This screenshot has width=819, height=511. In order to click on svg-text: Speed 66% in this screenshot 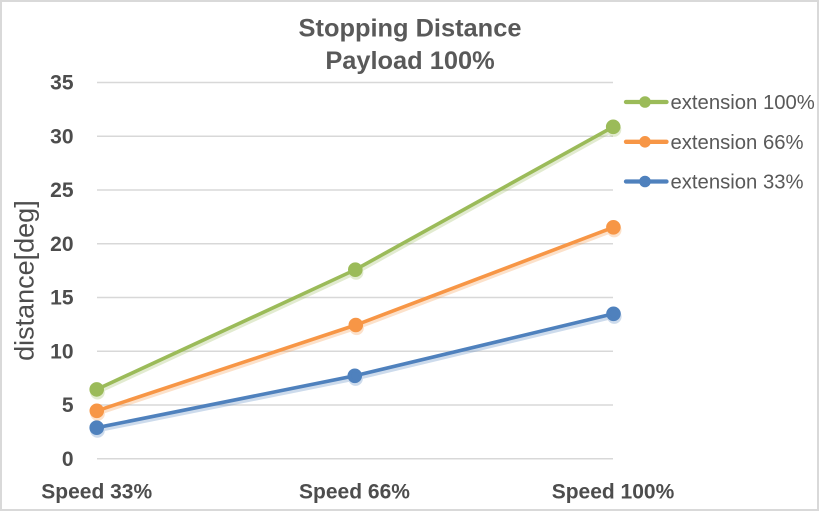, I will do `click(354, 492)`.